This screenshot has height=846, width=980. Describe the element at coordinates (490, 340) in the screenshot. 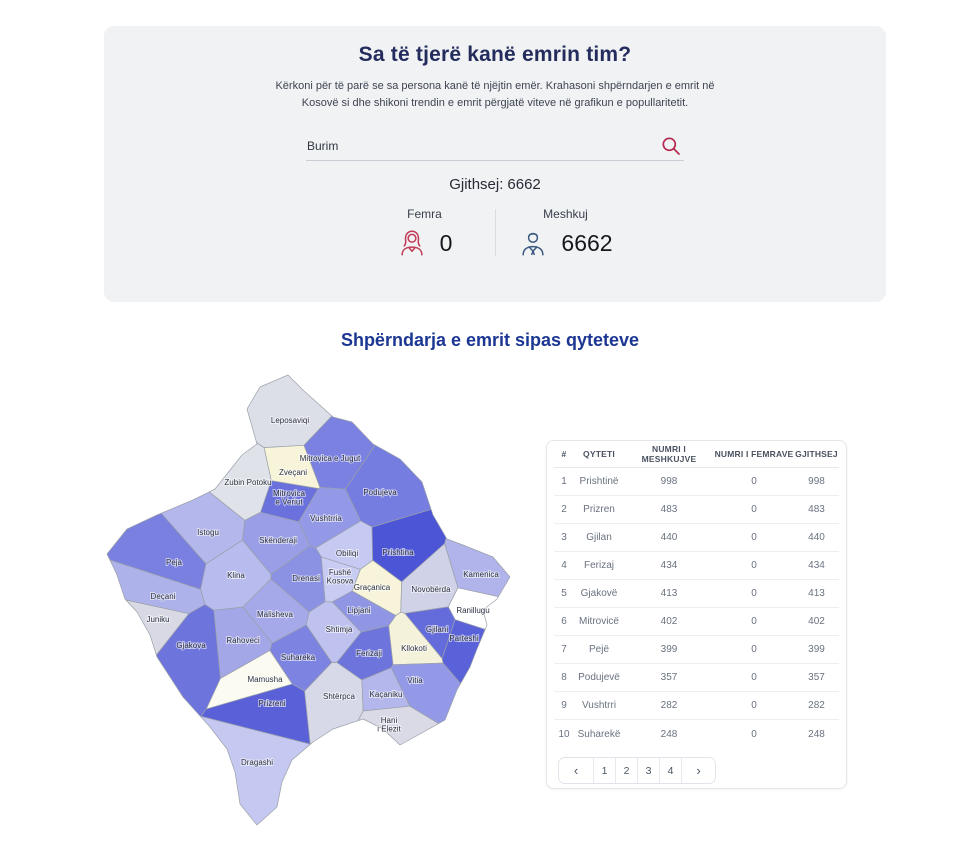

I see `section-title: Shpërndarja e emrit sipas qyteteve` at that location.